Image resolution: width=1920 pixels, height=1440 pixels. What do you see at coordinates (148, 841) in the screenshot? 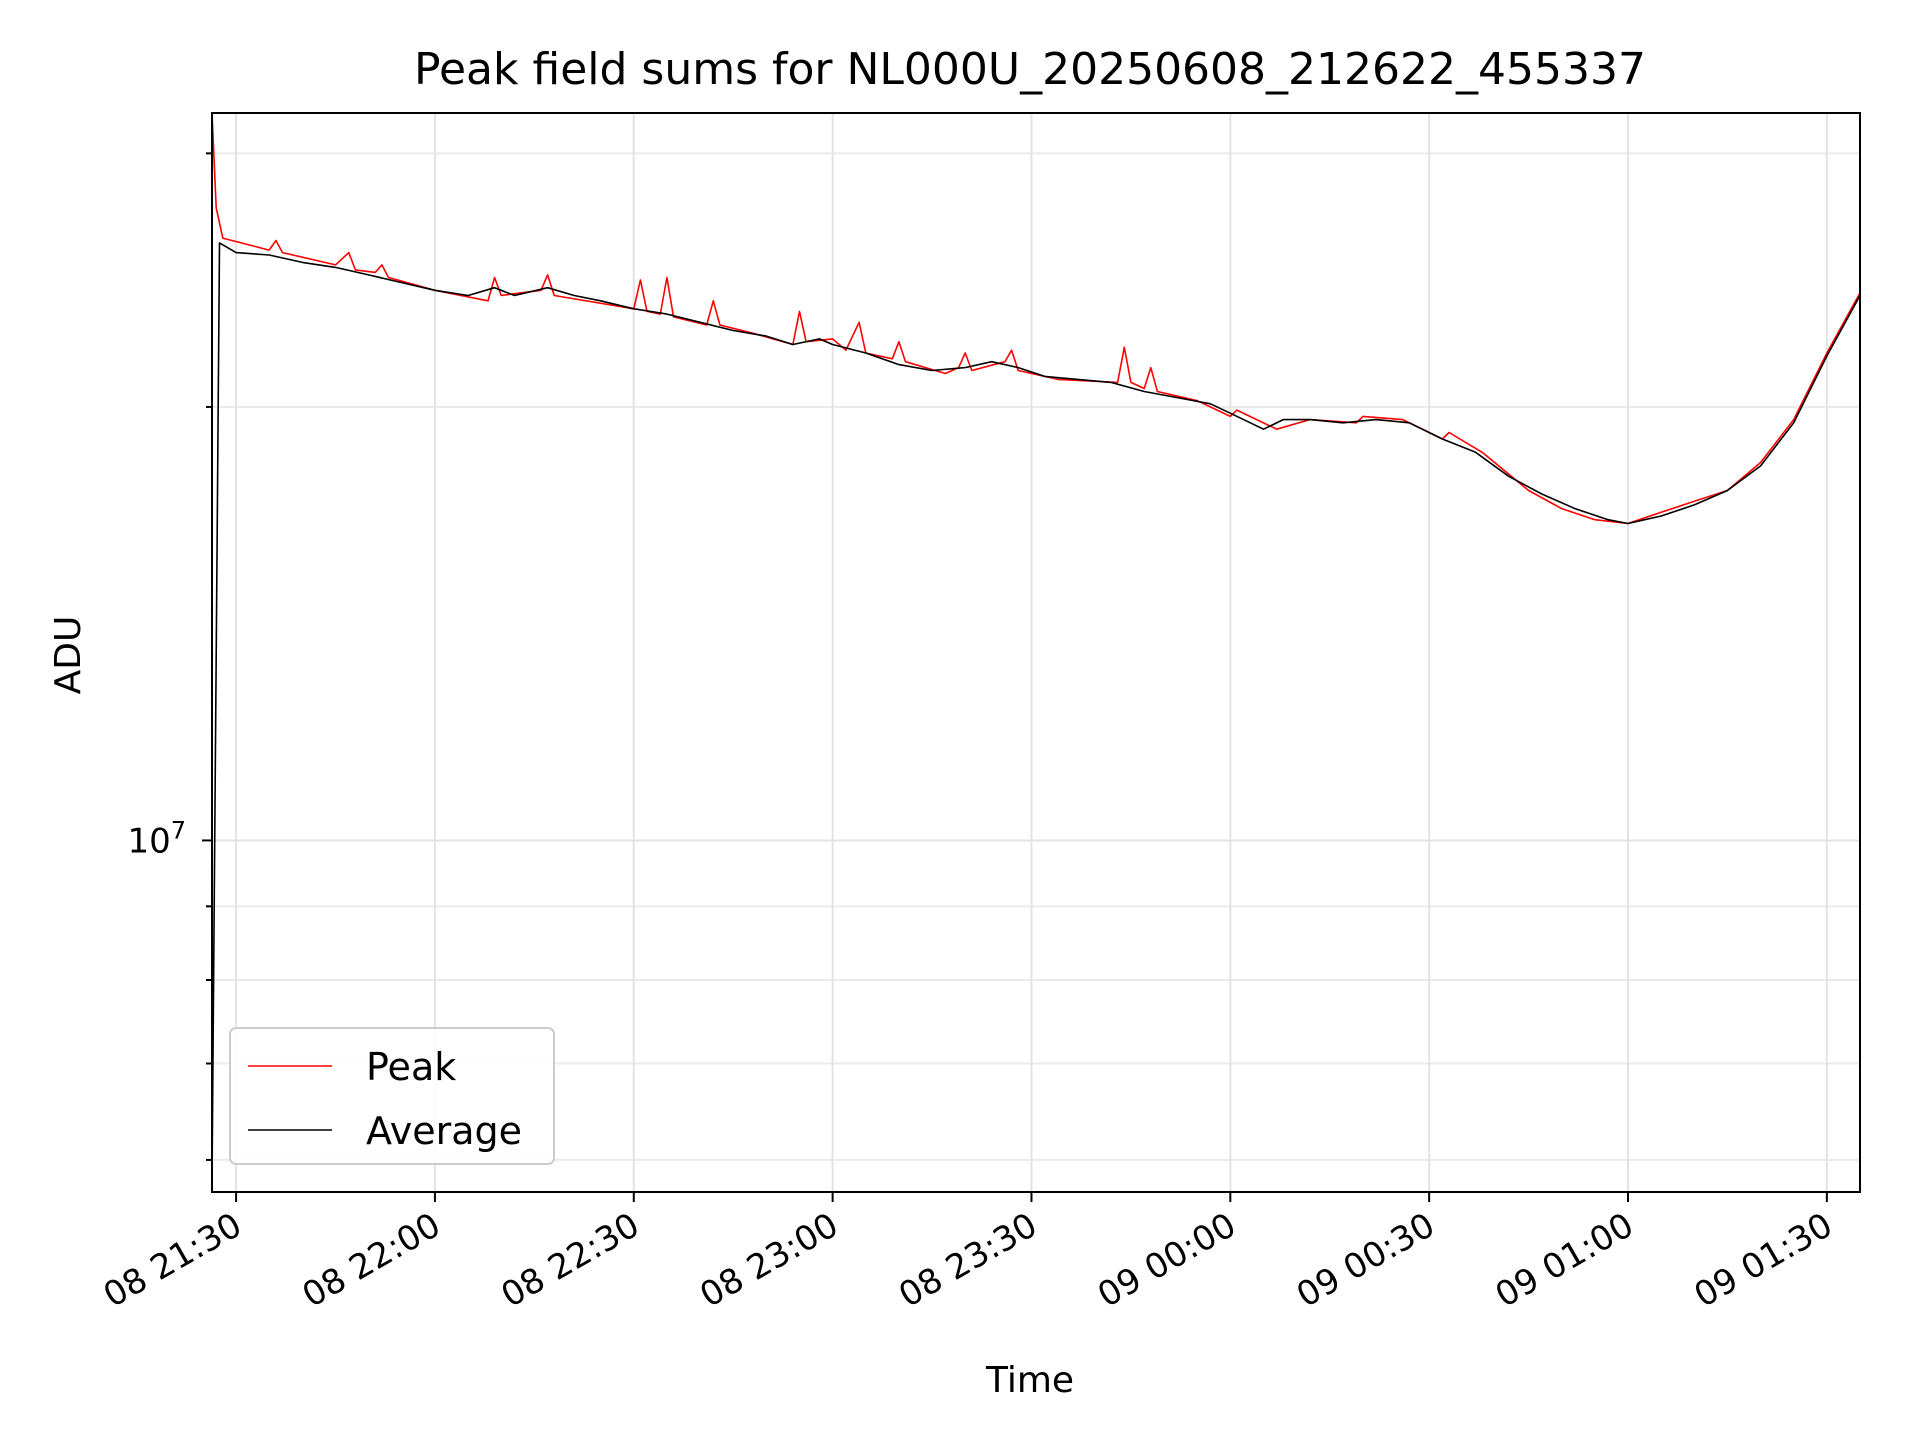
I see `y-tick-label-base: 10` at bounding box center [148, 841].